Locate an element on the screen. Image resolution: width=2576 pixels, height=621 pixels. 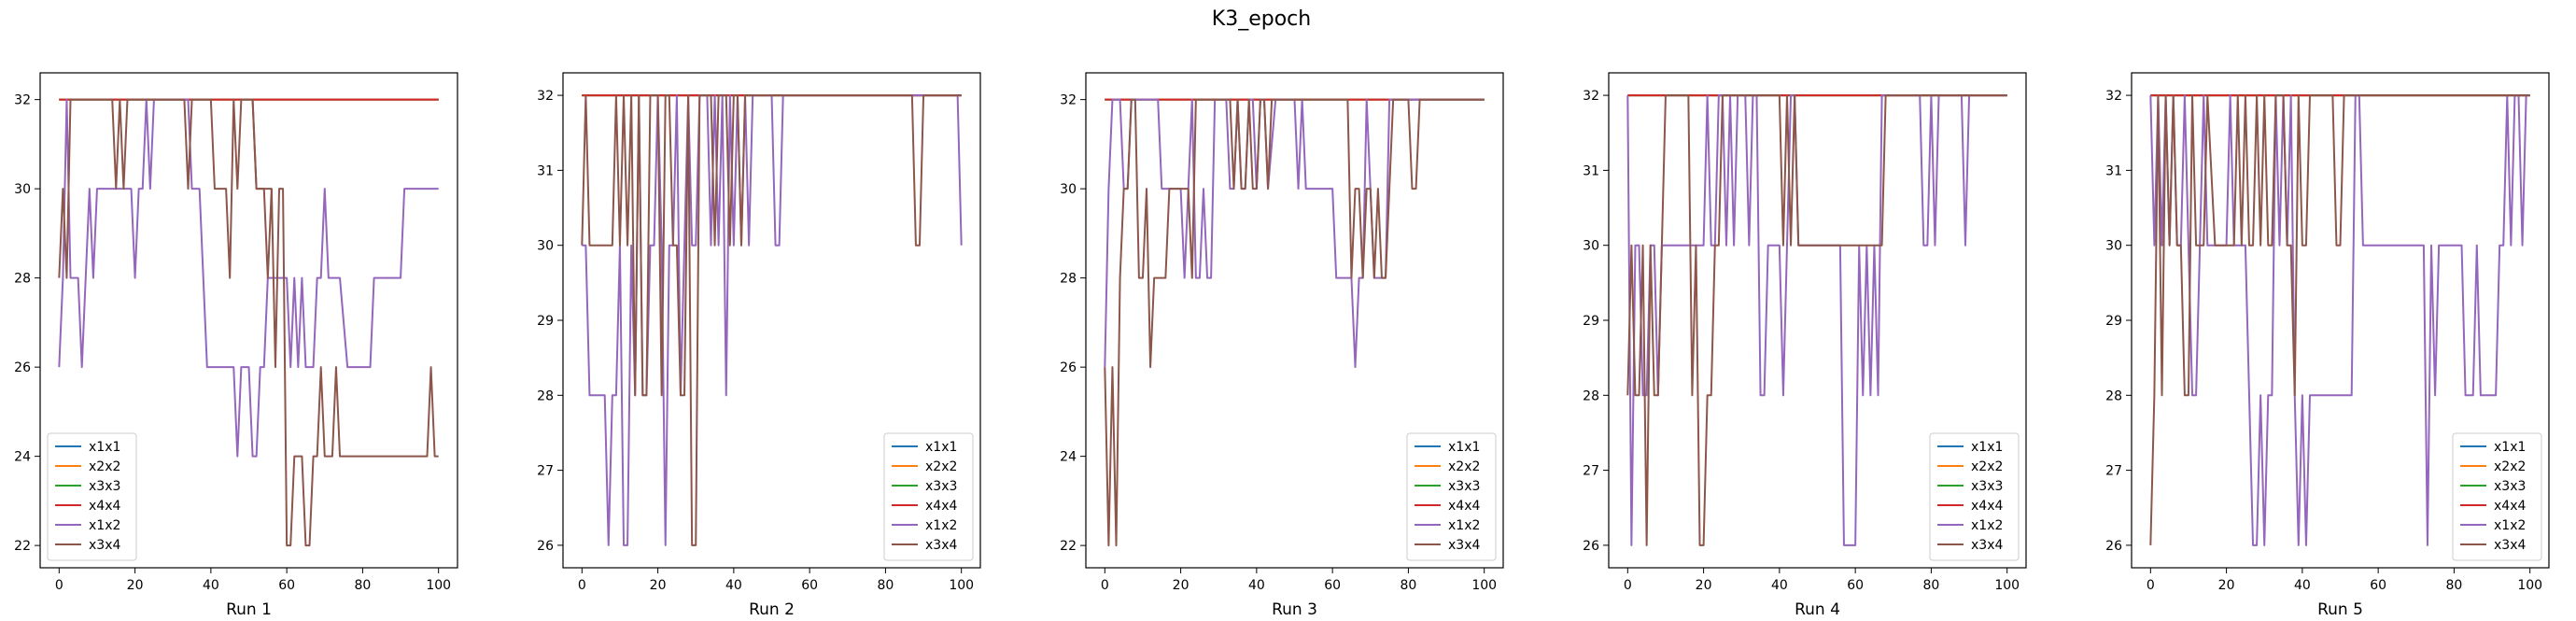
x-axis-label: Run 2 is located at coordinates (772, 610).